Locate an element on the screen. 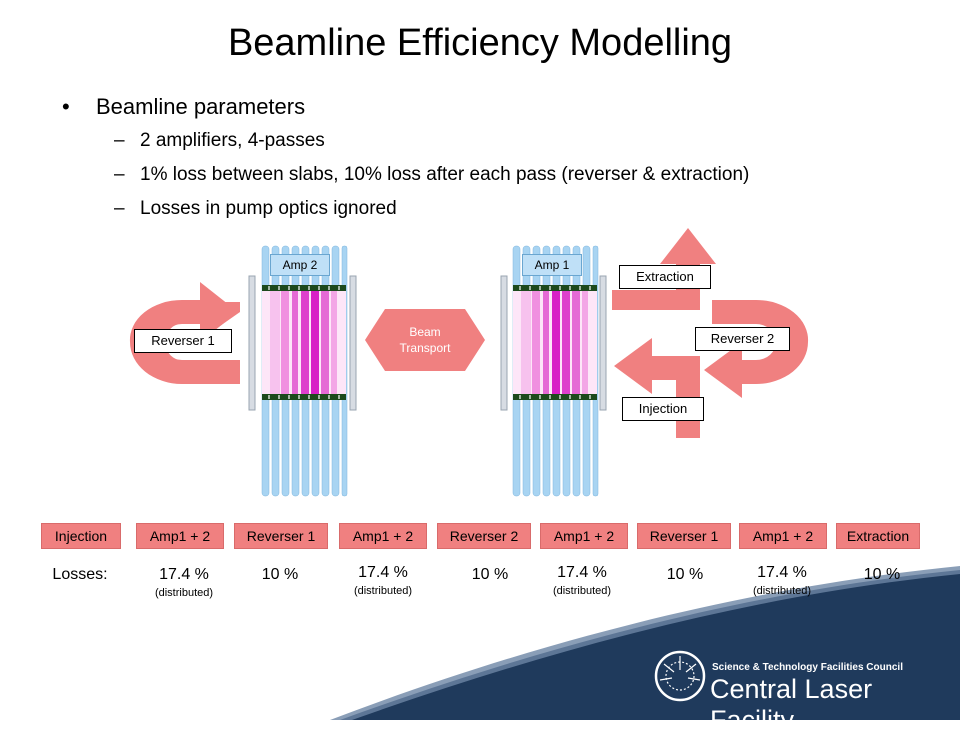 The height and width of the screenshot is (736, 960). seq-injection: Injection is located at coordinates (81, 536).